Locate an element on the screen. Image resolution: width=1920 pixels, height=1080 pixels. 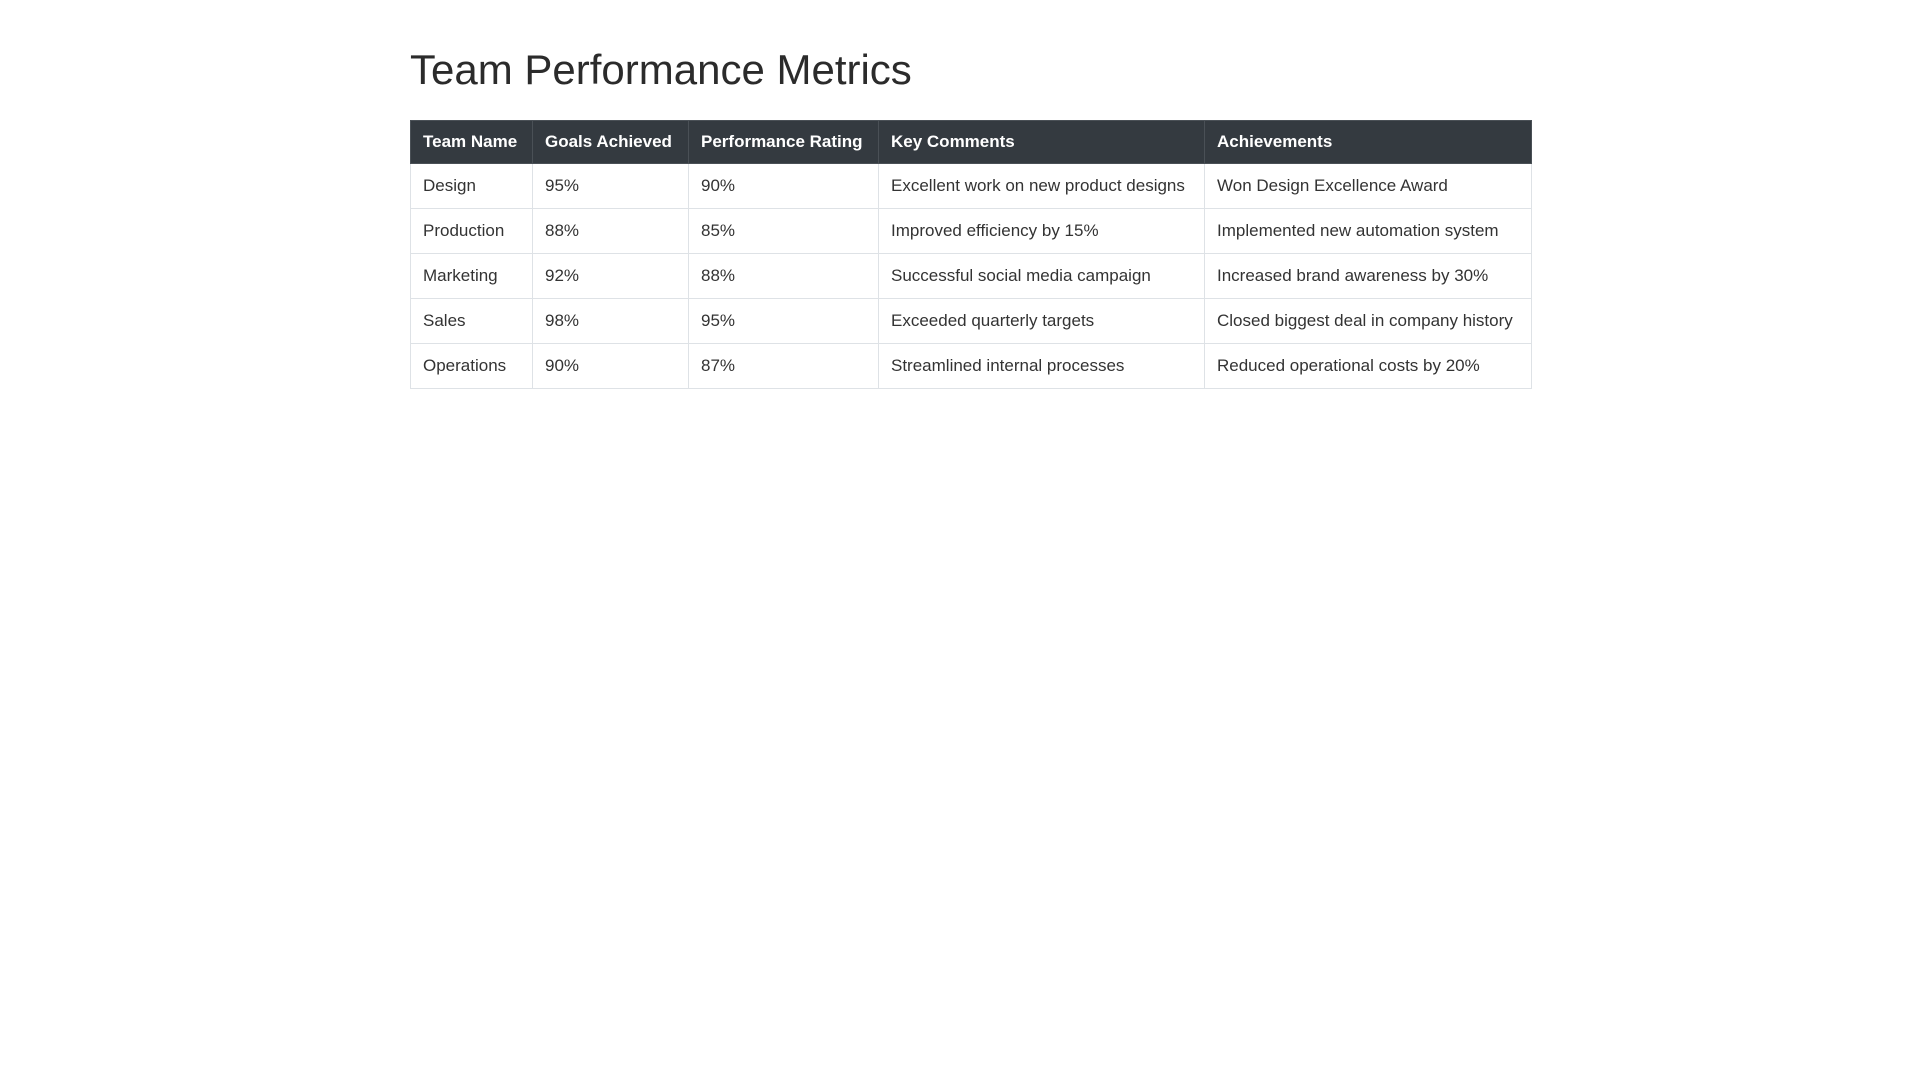
team-name: Marketing is located at coordinates (471, 276).